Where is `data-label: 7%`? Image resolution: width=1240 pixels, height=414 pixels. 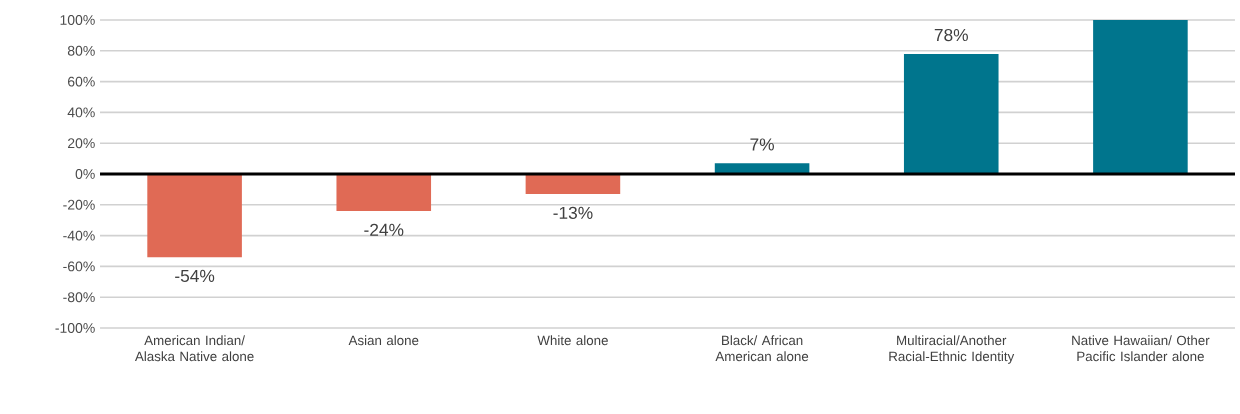 data-label: 7% is located at coordinates (762, 144).